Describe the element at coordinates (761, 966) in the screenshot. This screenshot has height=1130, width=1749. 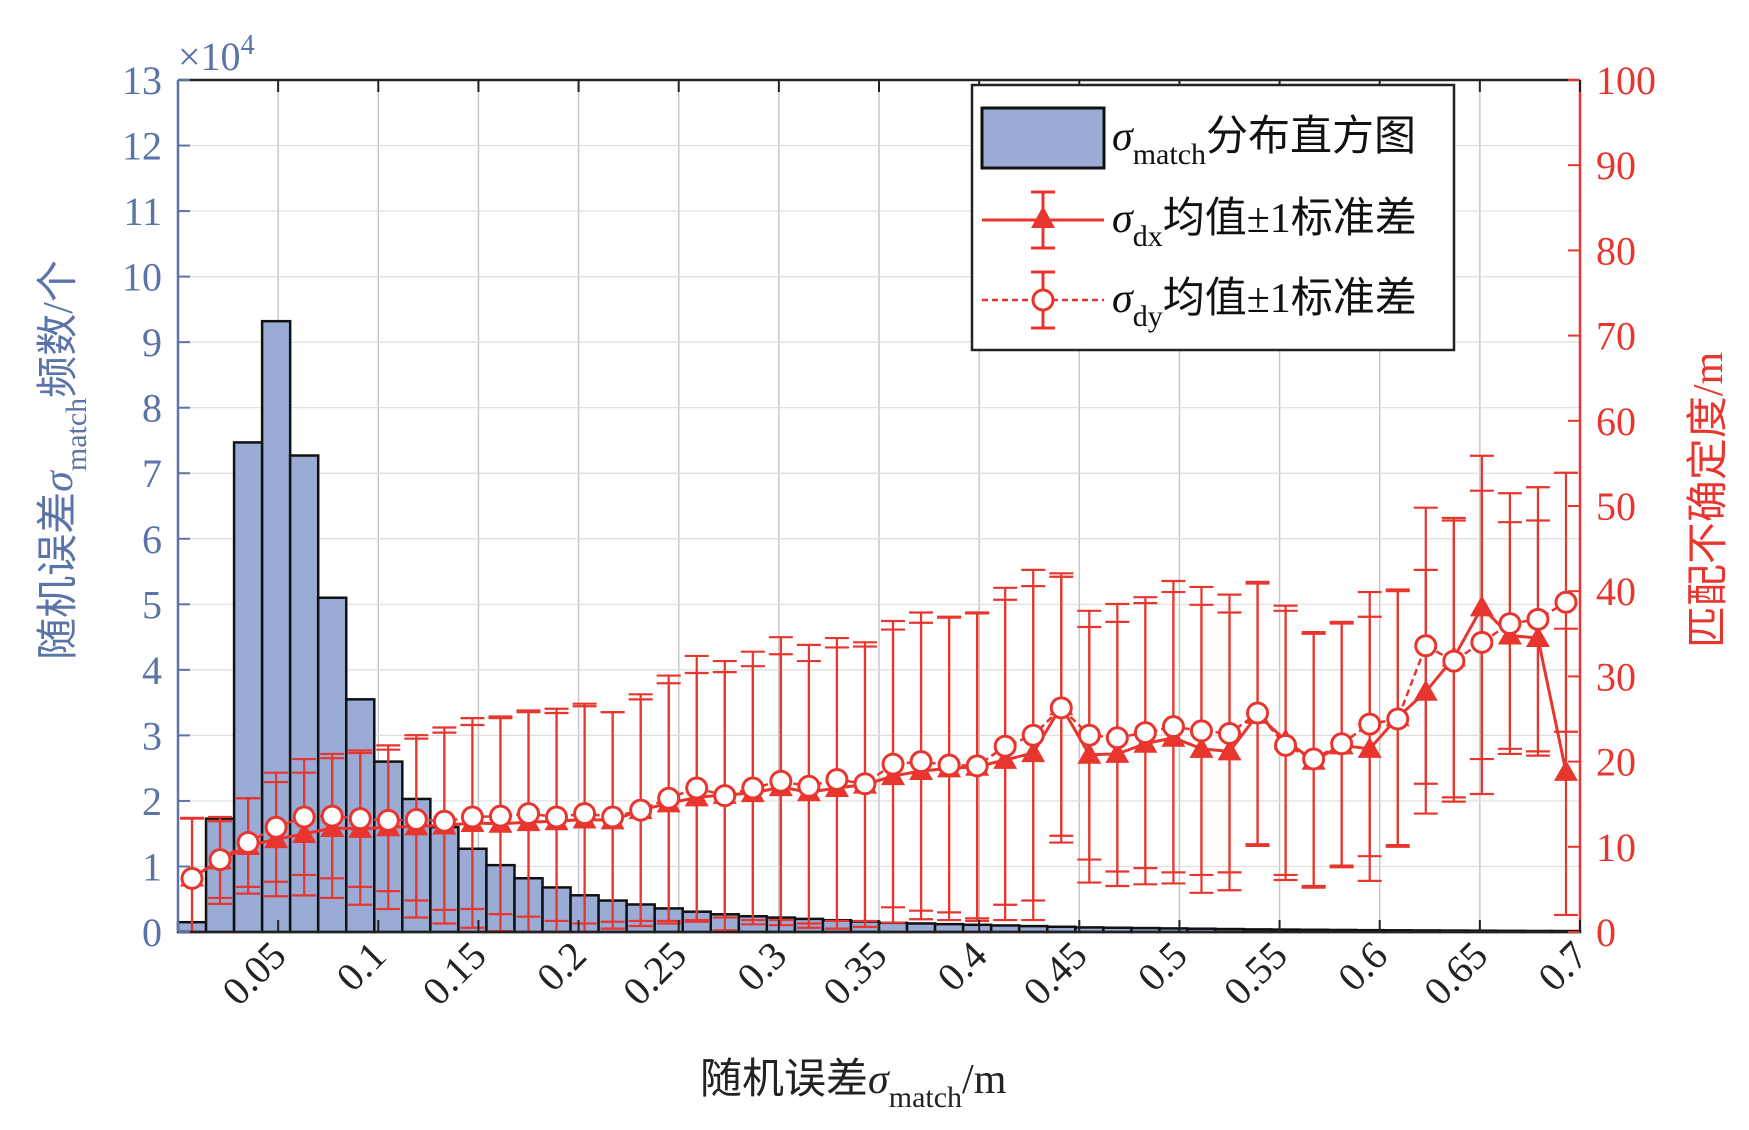
I see `x-tick-label: 0.3` at that location.